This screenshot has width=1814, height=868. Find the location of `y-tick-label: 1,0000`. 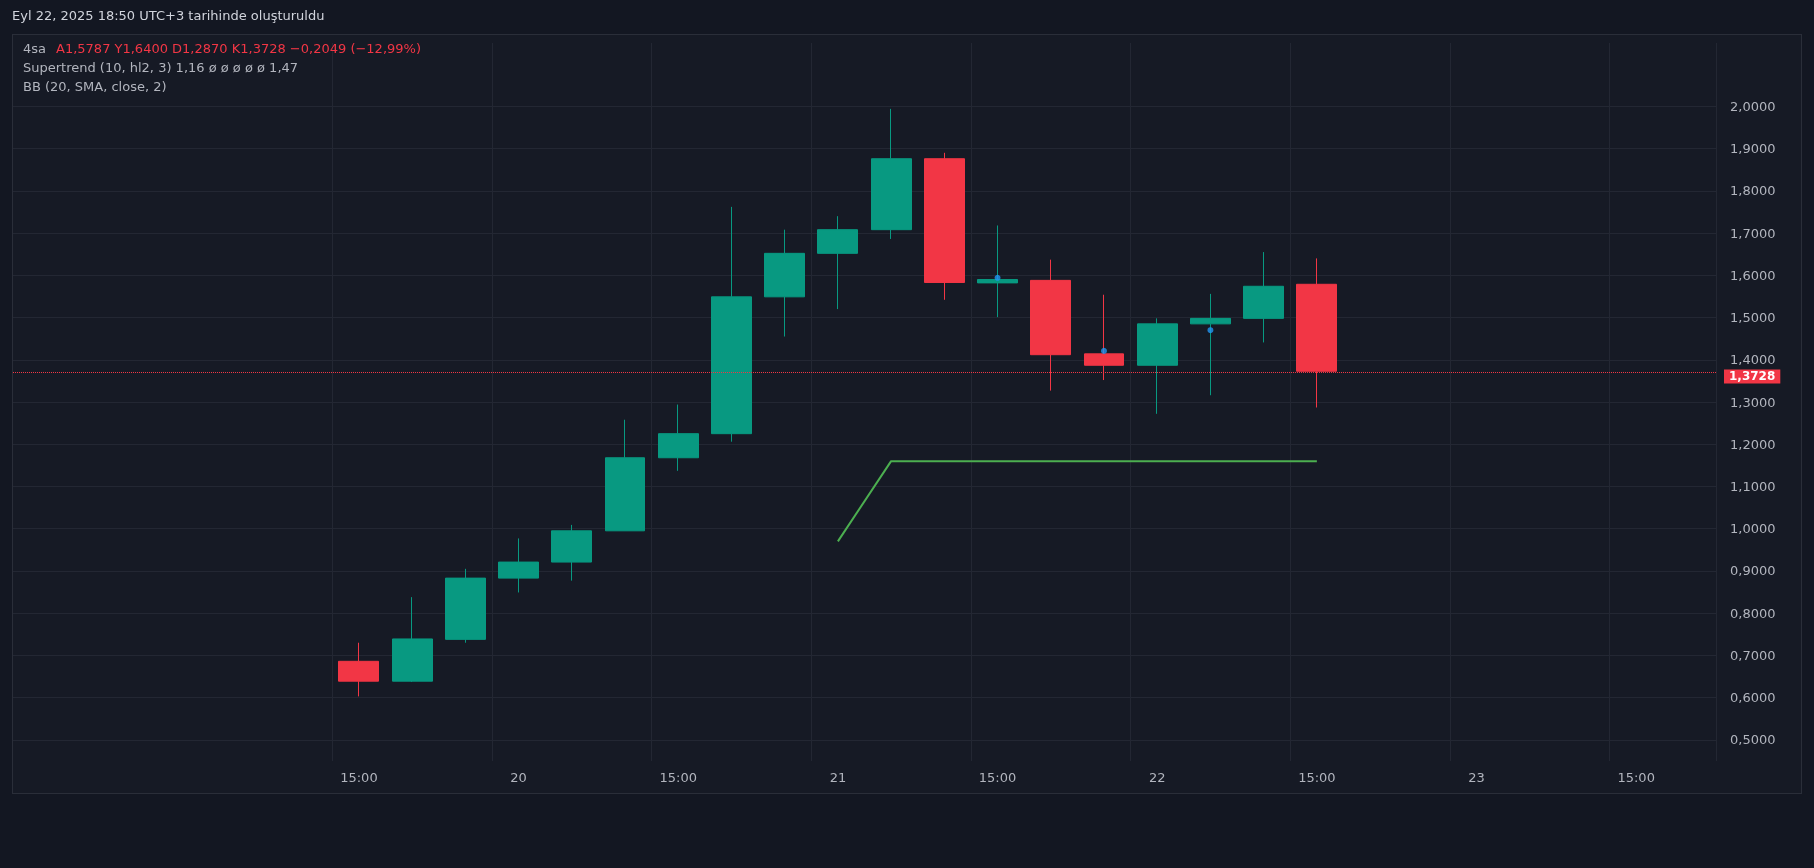

y-tick-label: 1,0000 is located at coordinates (1753, 529).